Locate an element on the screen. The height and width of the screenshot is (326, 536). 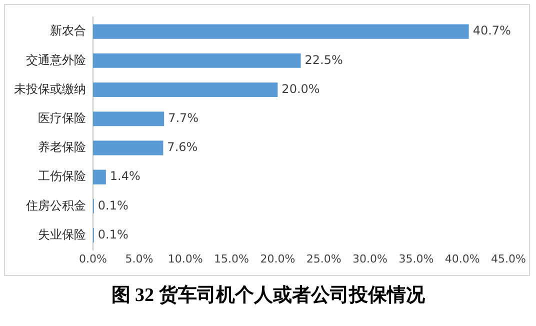
x-tick-label: 10.0% is located at coordinates (185, 259).